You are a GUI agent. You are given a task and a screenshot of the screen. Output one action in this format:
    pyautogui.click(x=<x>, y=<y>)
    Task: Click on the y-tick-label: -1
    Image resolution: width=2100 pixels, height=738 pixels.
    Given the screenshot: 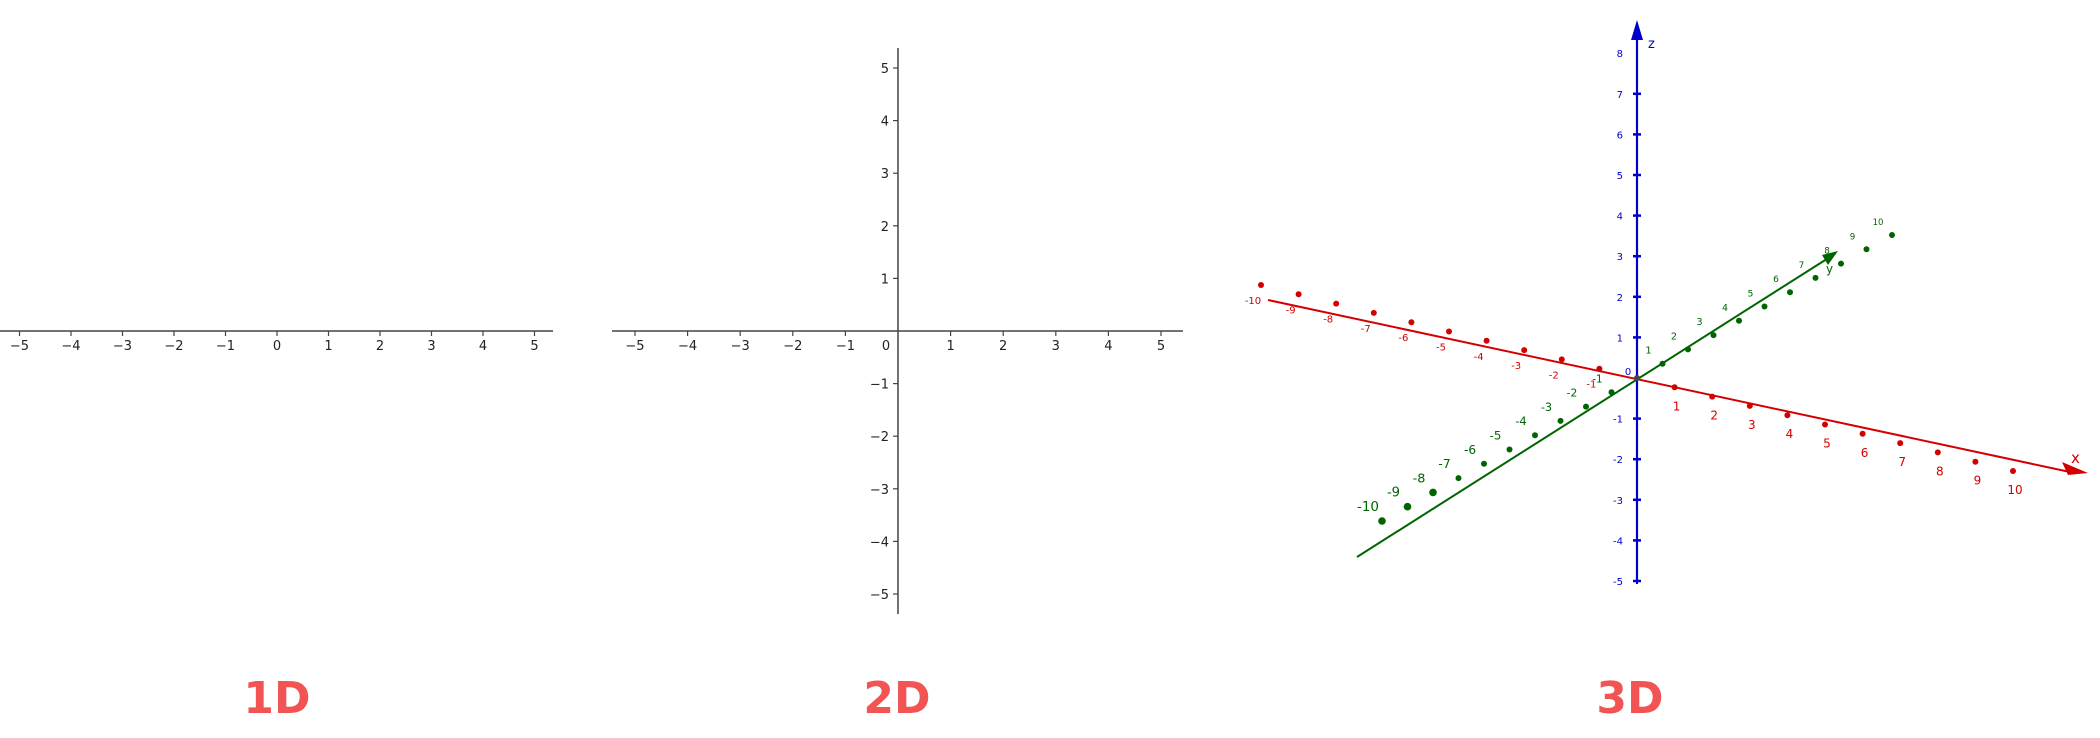 What is the action you would take?
    pyautogui.click(x=1597, y=379)
    